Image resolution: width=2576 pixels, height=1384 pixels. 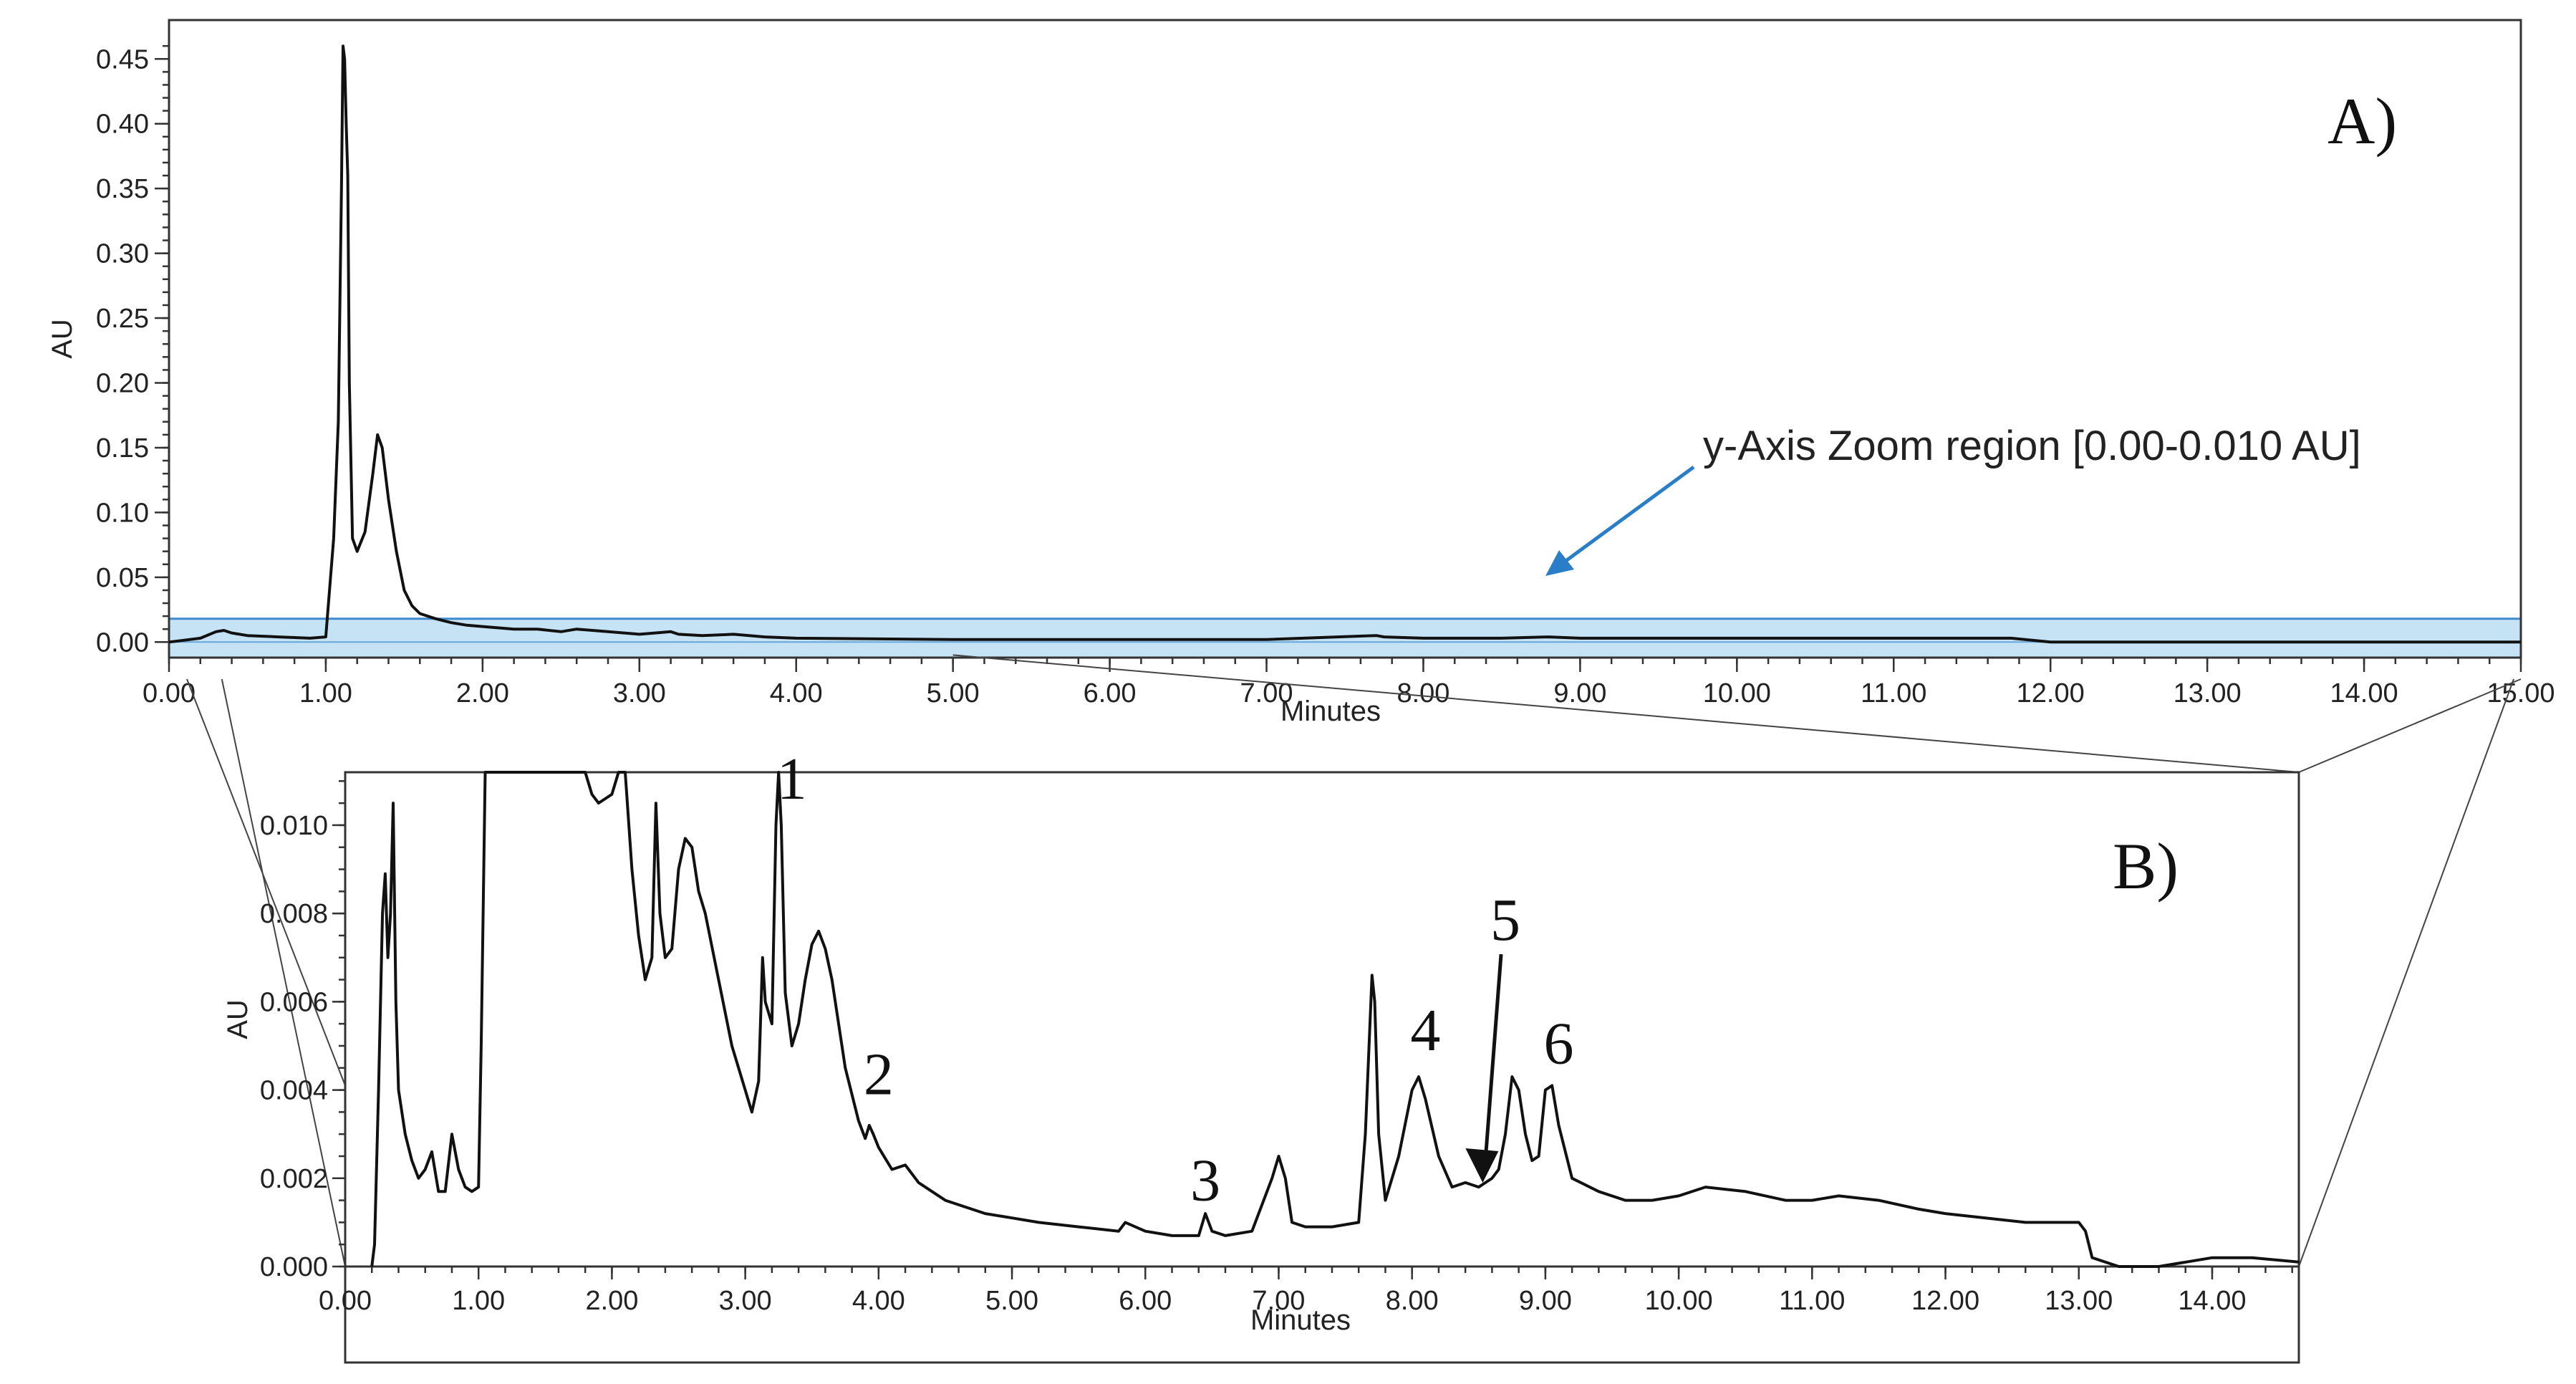 I want to click on peak-label-5: 5, so click(x=1505, y=920).